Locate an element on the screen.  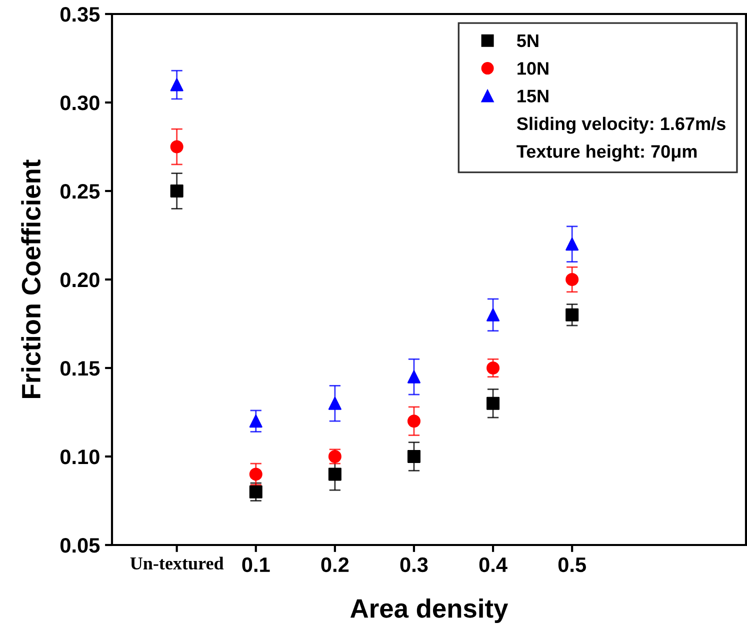
y-tick-label: 0.15 is located at coordinates (80, 368).